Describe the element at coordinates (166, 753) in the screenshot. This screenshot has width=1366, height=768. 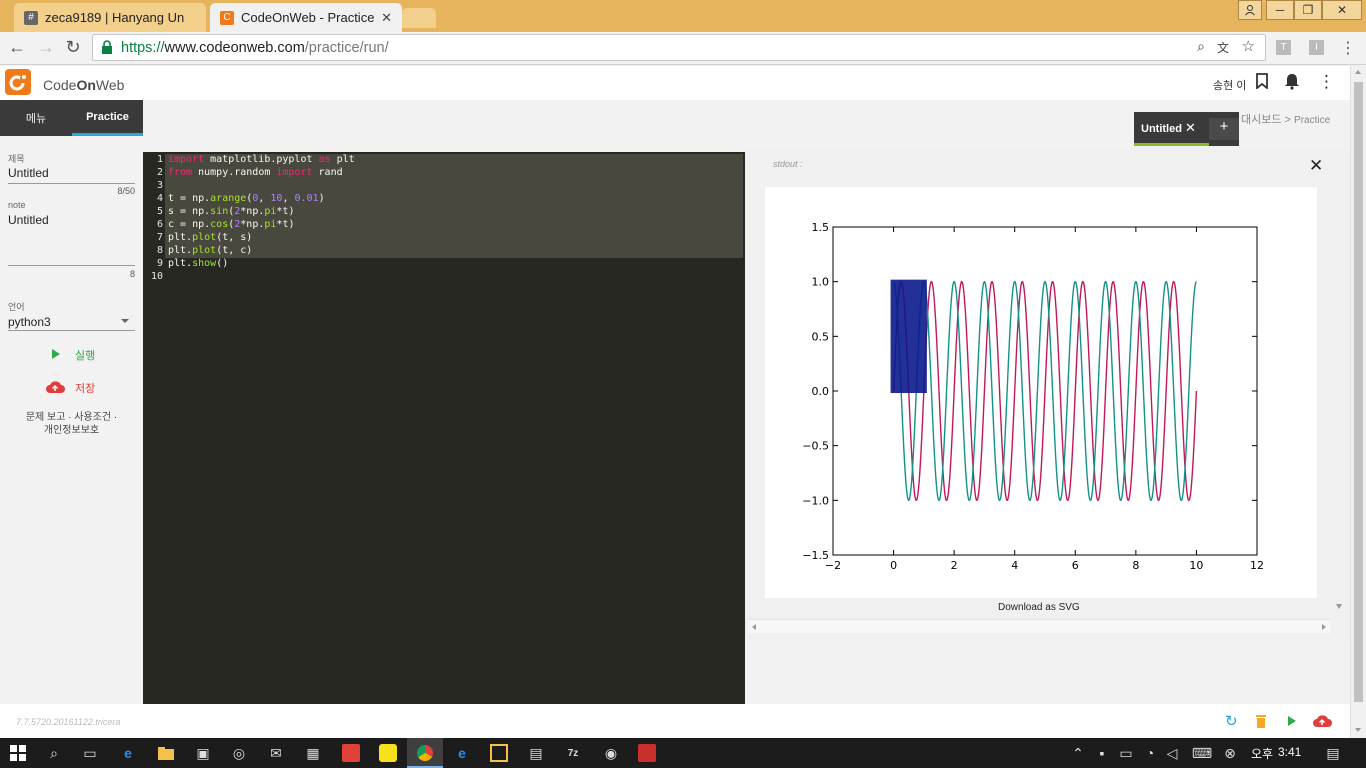
I see `file-explorer-icon` at that location.